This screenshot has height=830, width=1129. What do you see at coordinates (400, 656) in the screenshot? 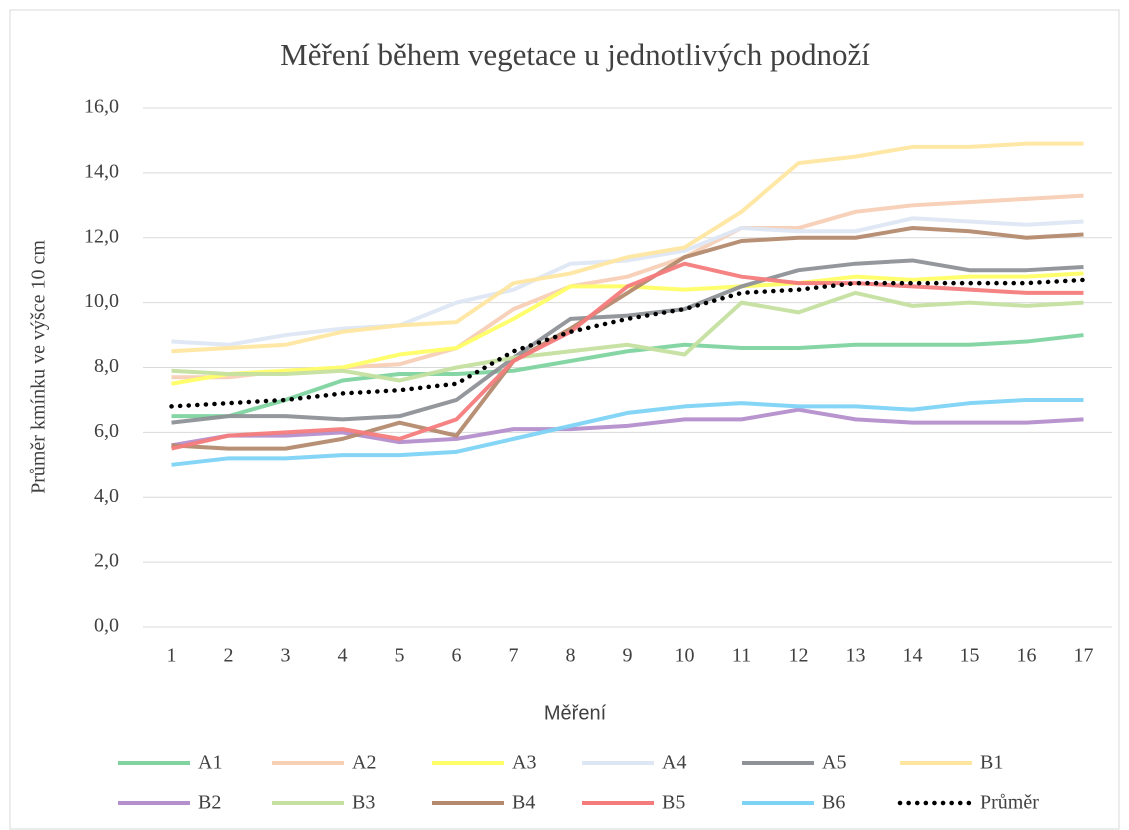
I see `x-tick-label: 5` at bounding box center [400, 656].